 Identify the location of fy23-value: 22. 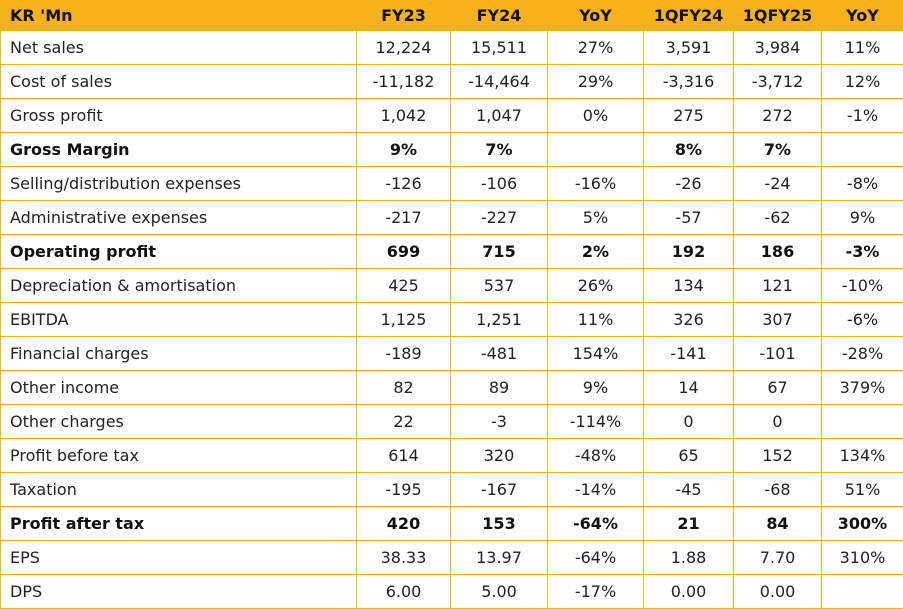
(404, 422).